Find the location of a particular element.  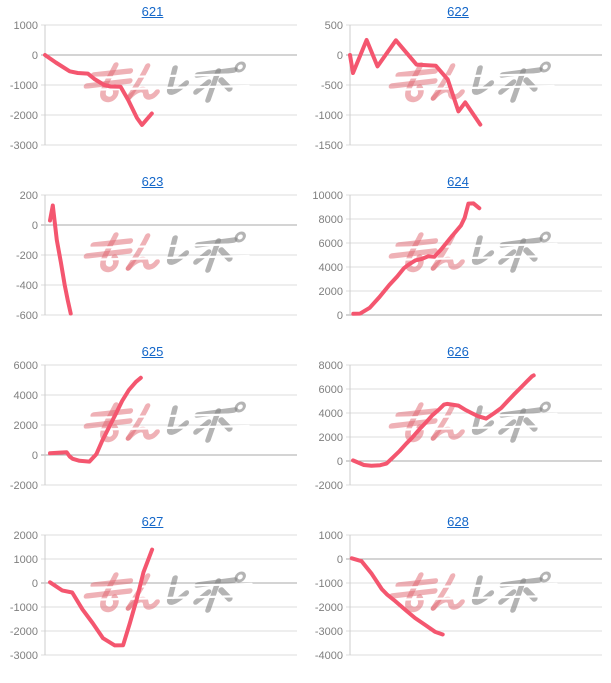

chart-cell-625: 625 6000 4000 2000 0 -2000 is located at coordinates (152, 425).